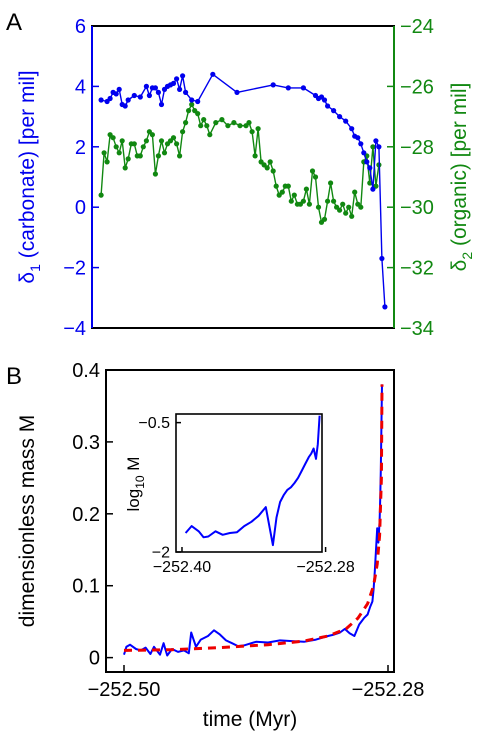 This screenshot has height=733, width=480. What do you see at coordinates (182, 567) in the screenshot?
I see `inset-x-tick-label: −252.40` at bounding box center [182, 567].